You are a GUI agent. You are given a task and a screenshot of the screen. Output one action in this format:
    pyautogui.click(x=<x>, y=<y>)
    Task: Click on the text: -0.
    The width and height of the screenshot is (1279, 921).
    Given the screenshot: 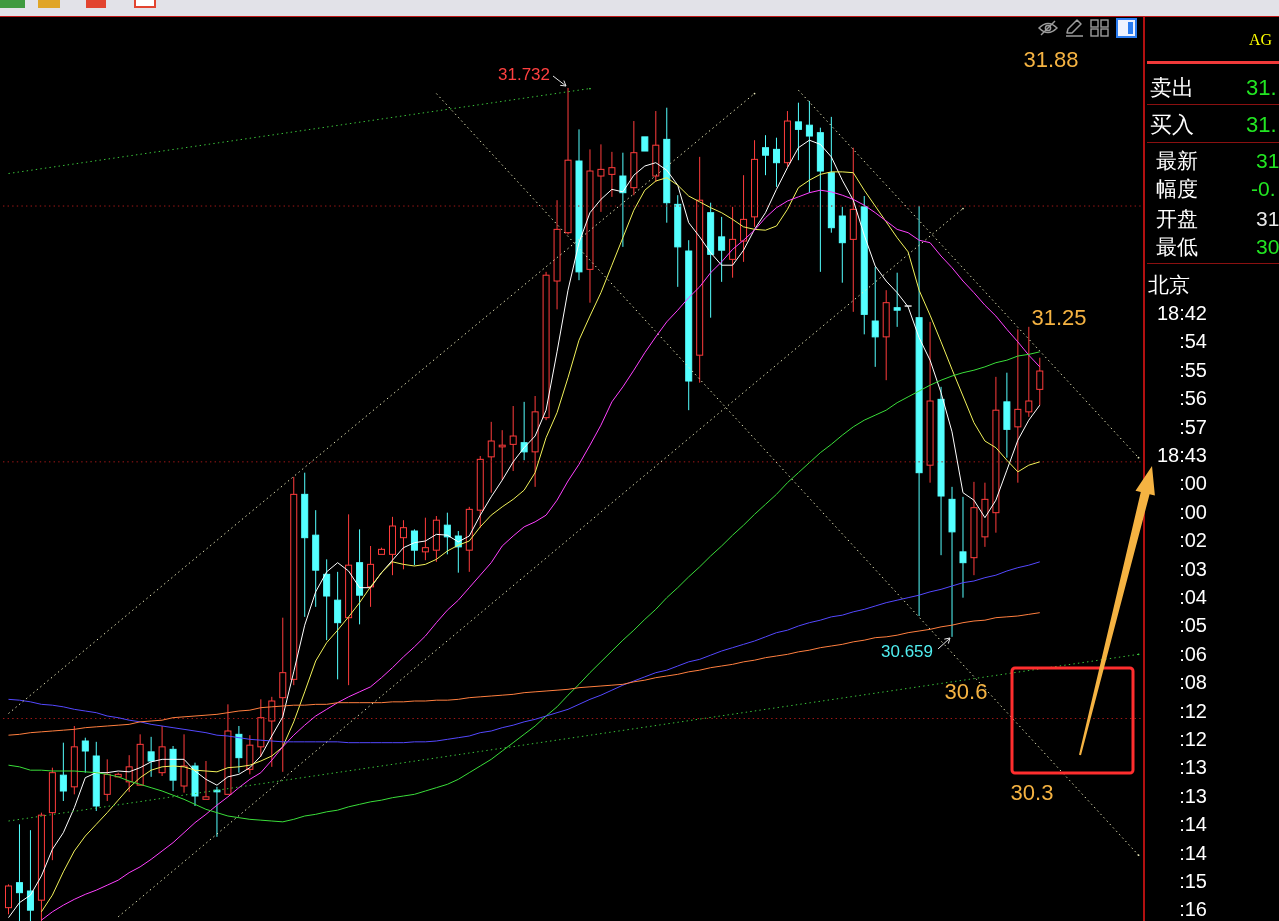 What is the action you would take?
    pyautogui.click(x=1263, y=189)
    